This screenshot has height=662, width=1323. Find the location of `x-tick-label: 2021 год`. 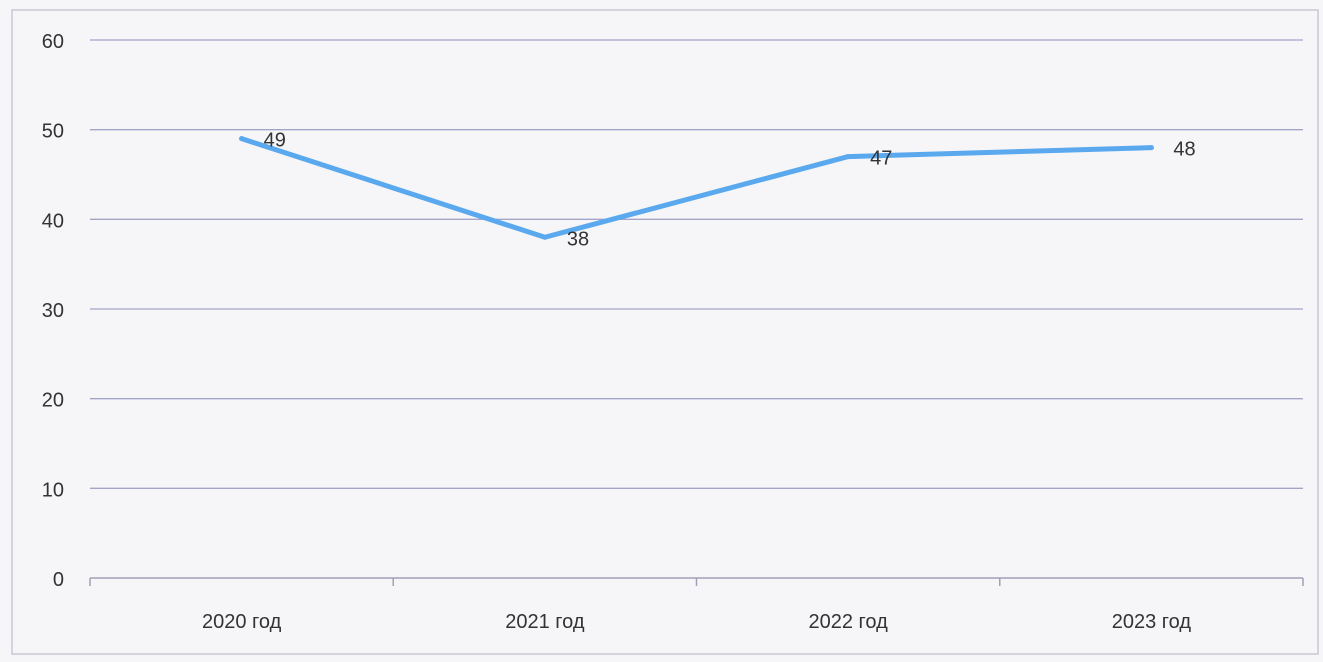

x-tick-label: 2021 год is located at coordinates (545, 622).